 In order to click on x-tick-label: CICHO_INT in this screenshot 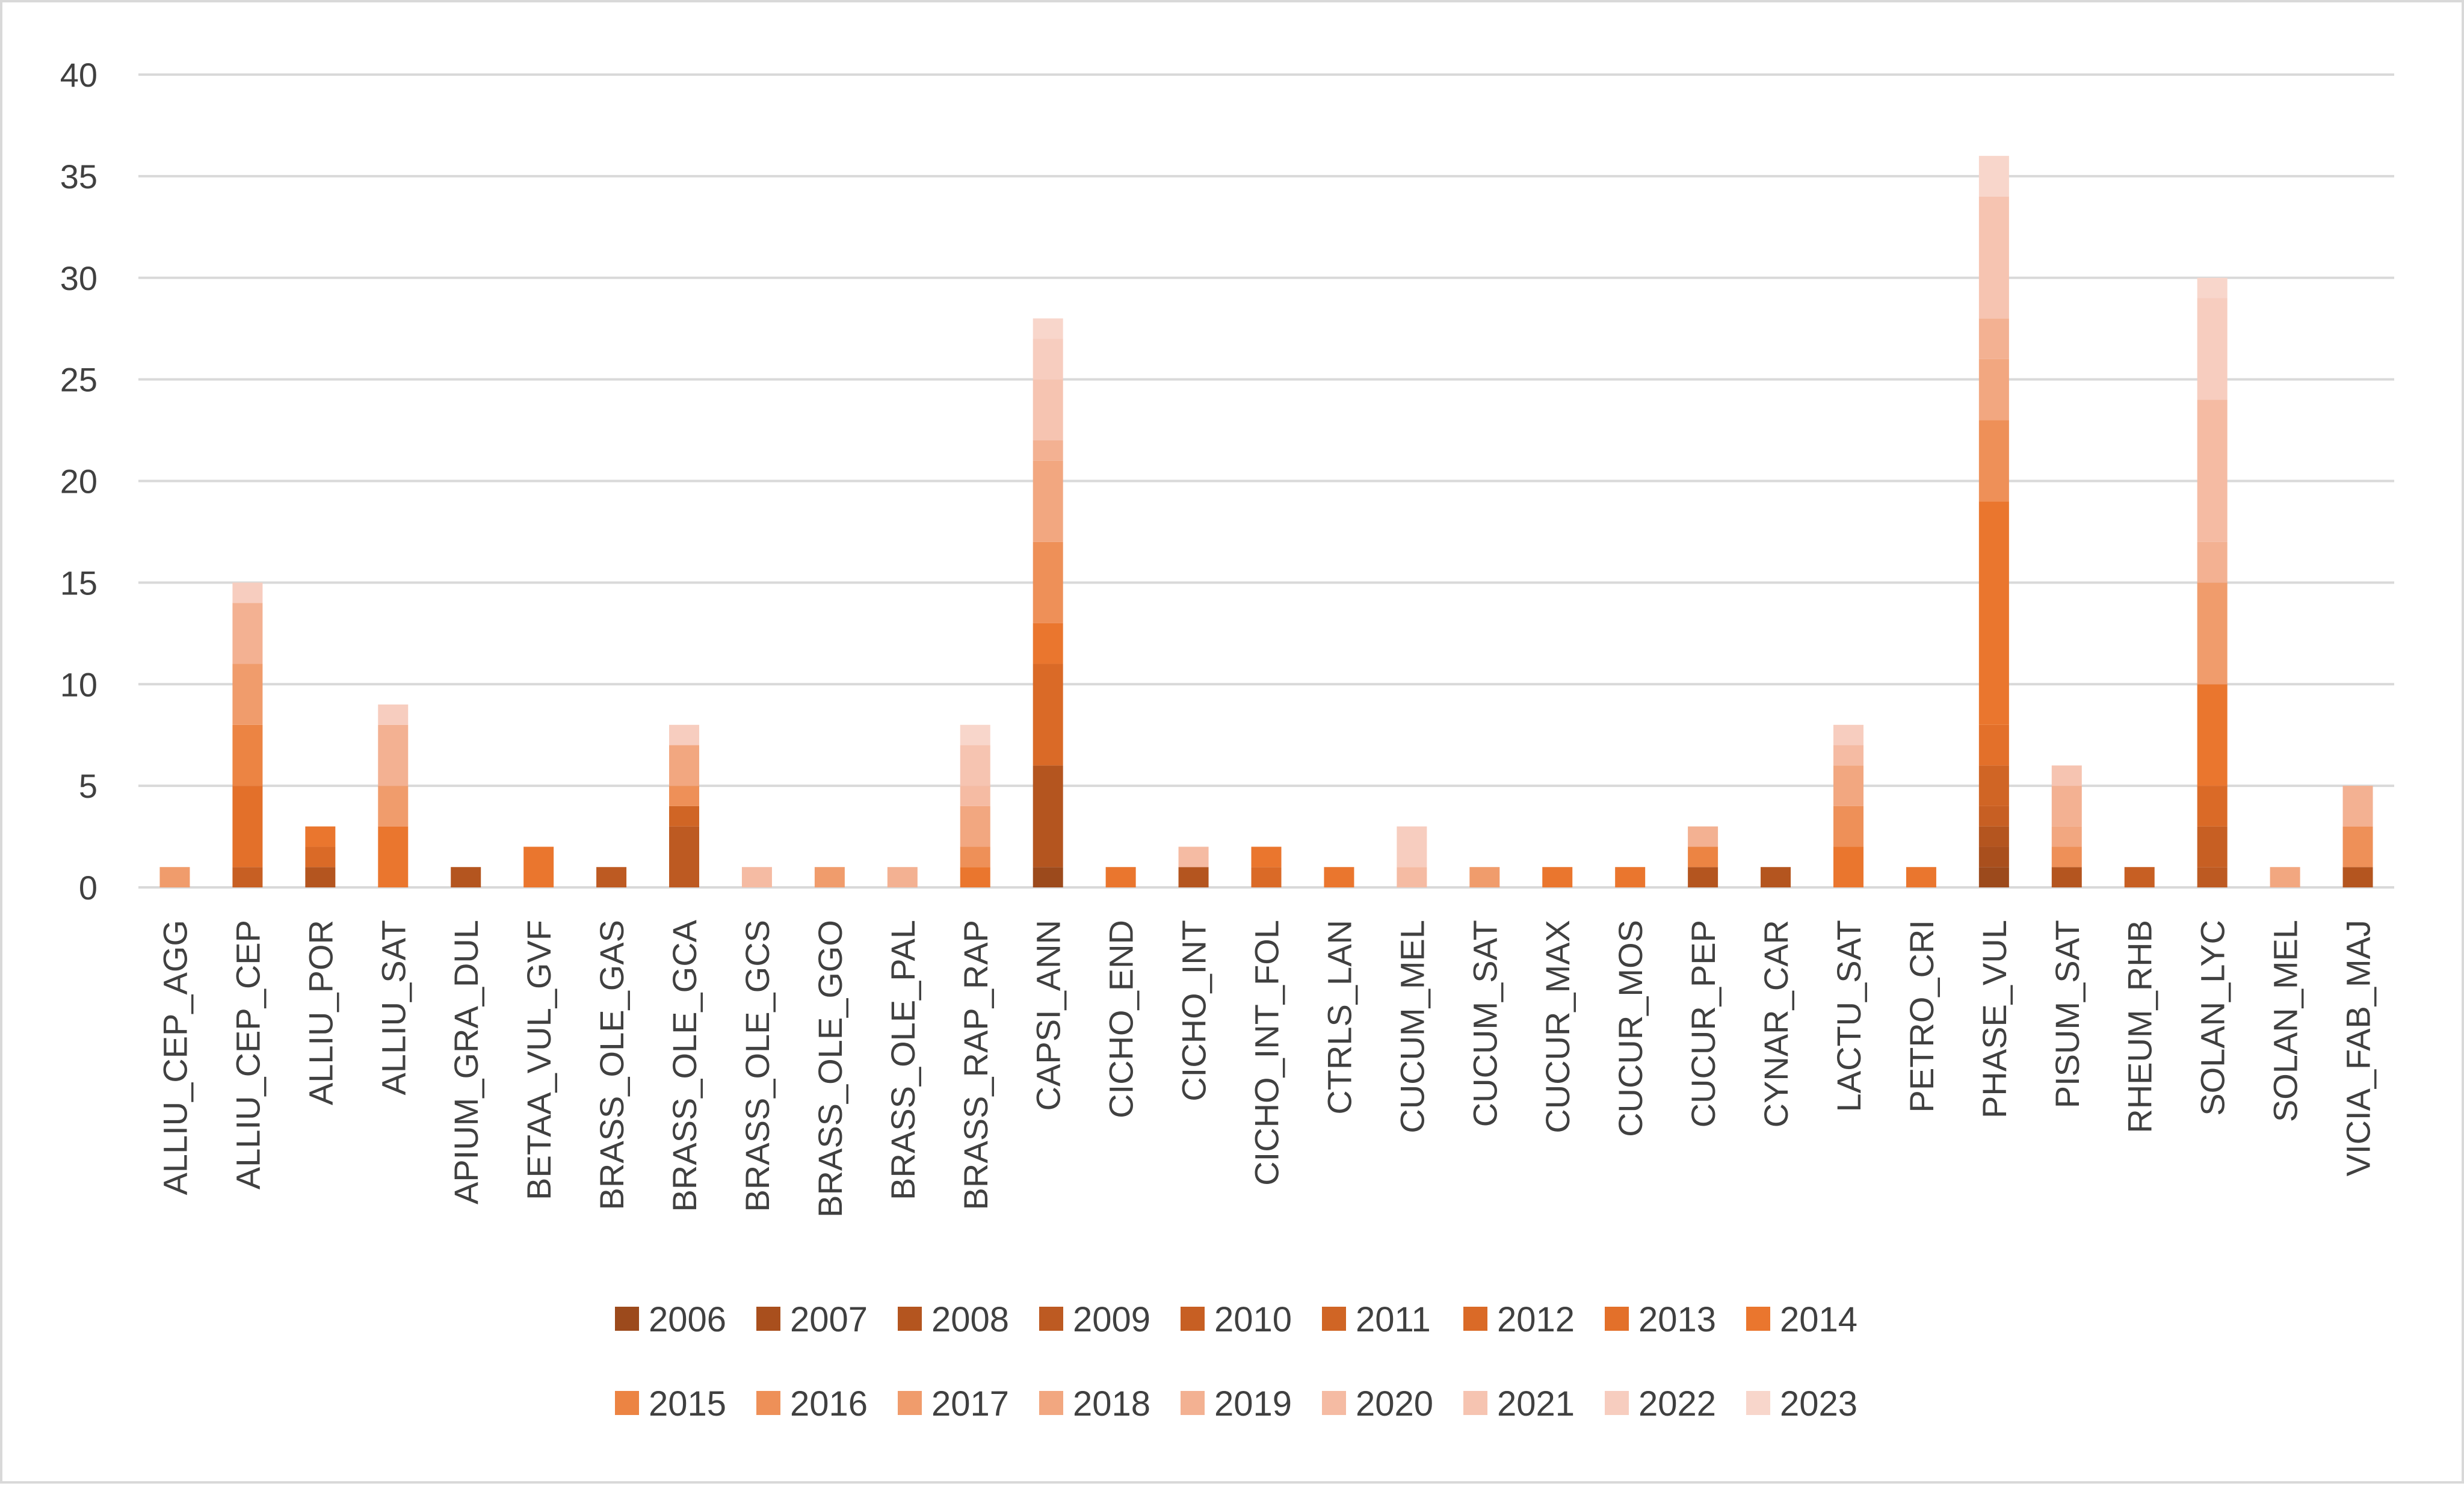, I will do `click(1194, 1011)`.